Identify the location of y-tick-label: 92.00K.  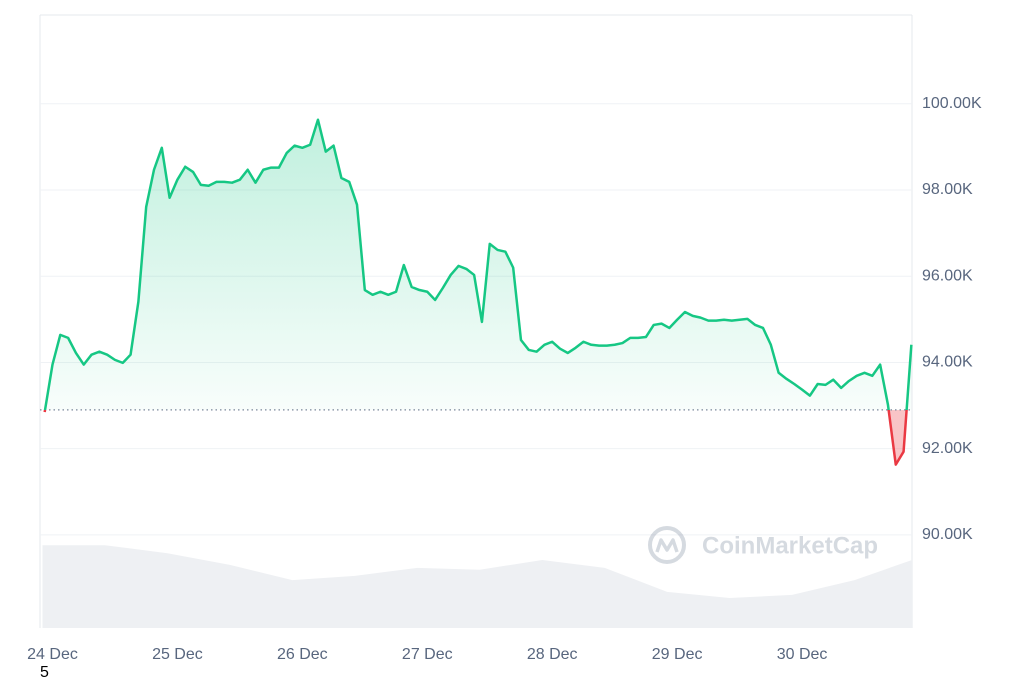
(947, 448).